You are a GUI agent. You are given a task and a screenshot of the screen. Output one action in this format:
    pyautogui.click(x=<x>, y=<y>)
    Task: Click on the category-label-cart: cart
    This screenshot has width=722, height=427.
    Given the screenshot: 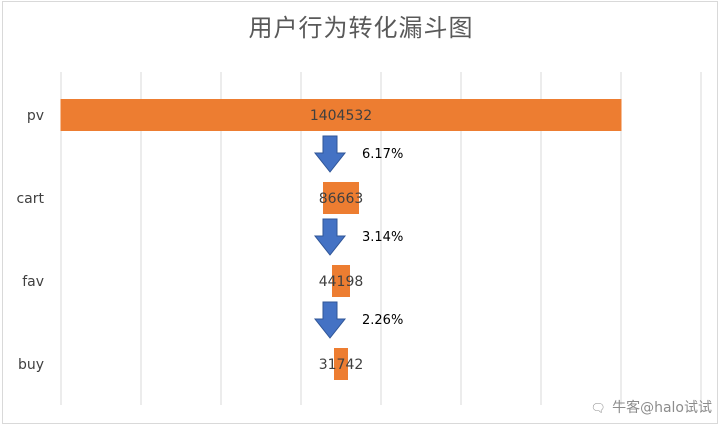 What is the action you would take?
    pyautogui.click(x=30, y=199)
    